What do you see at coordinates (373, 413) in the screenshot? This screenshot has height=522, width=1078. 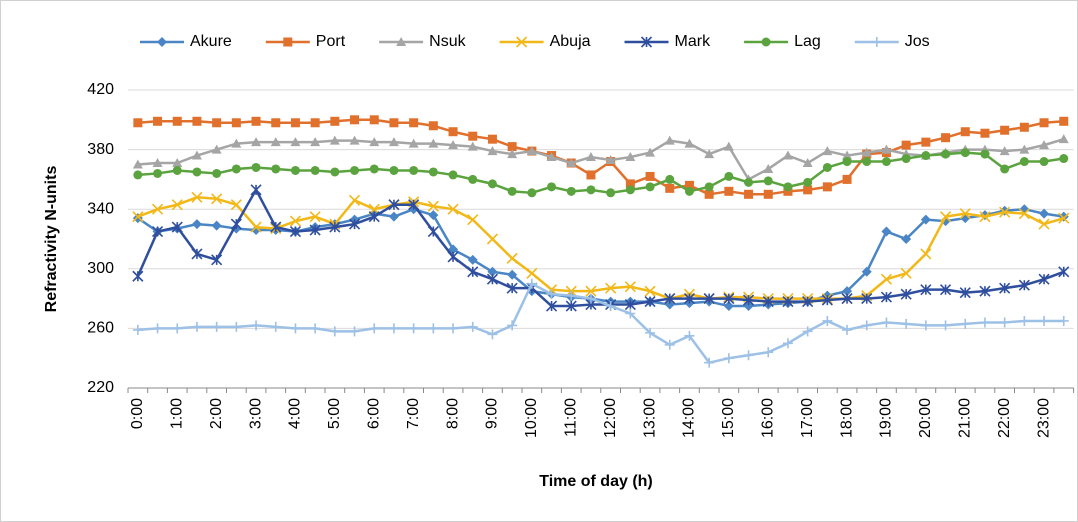 I see `x-tick-label: 6:00` at bounding box center [373, 413].